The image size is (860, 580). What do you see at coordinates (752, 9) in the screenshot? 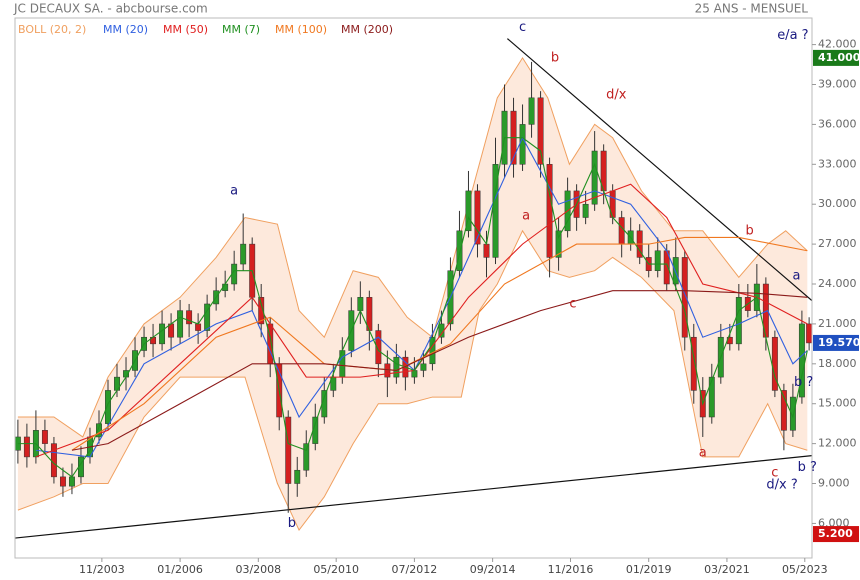
I see `chart-subtitle: 25 ANS - MENSUEL` at bounding box center [752, 9].